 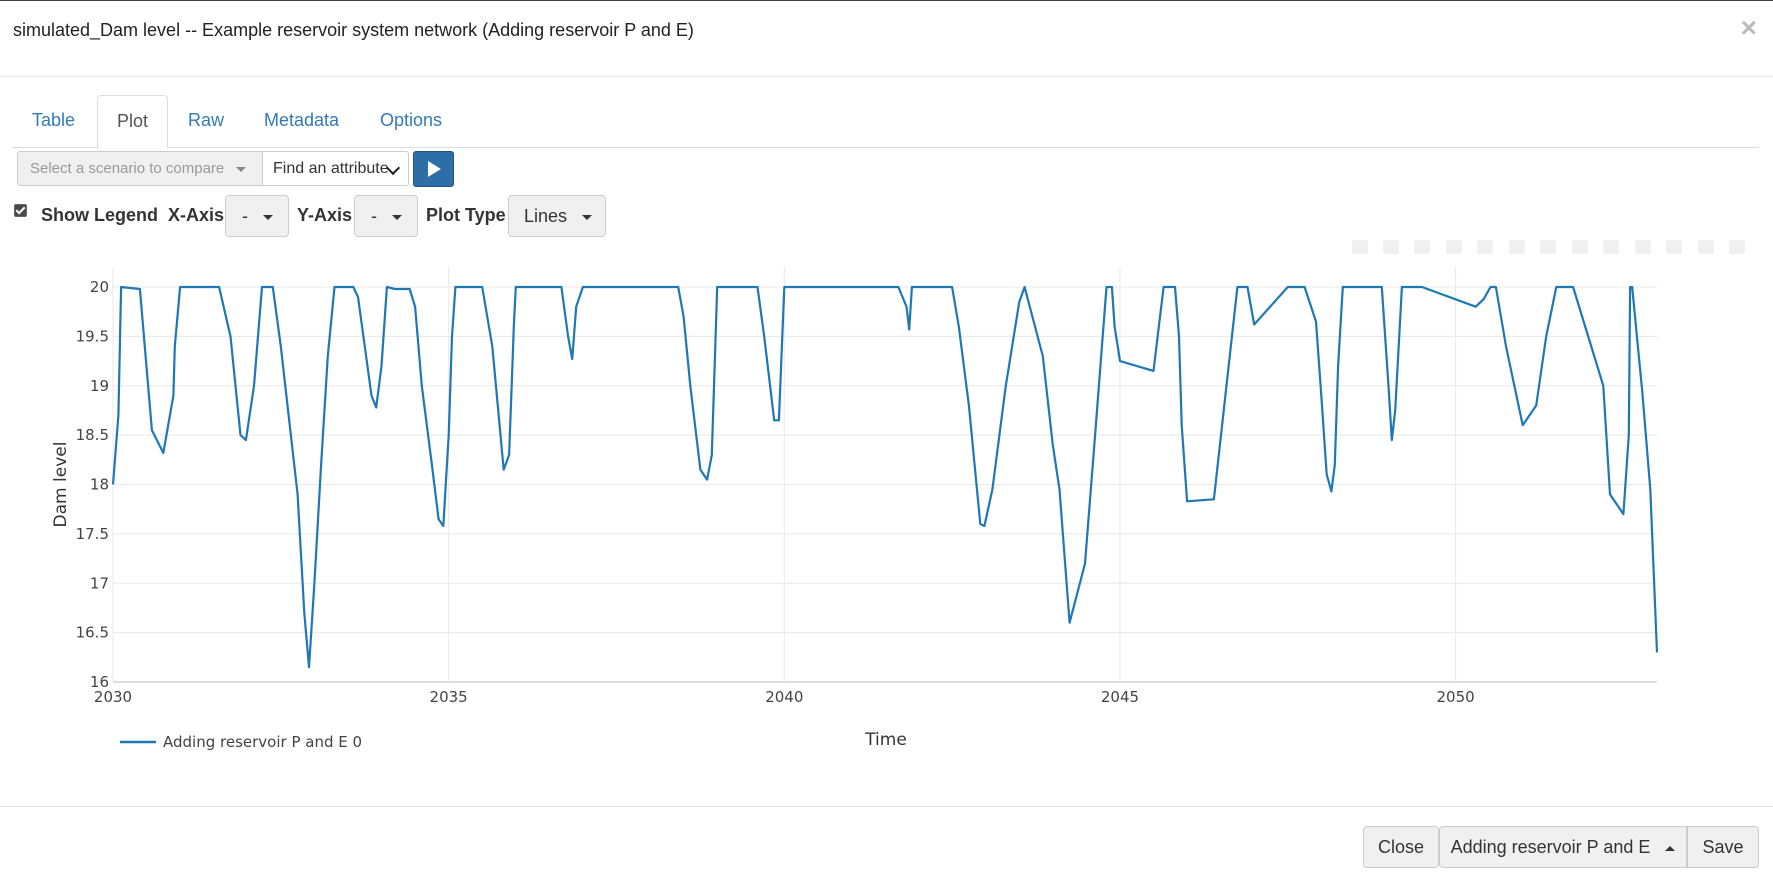 I want to click on reset-axes-icon, so click(x=1611, y=247).